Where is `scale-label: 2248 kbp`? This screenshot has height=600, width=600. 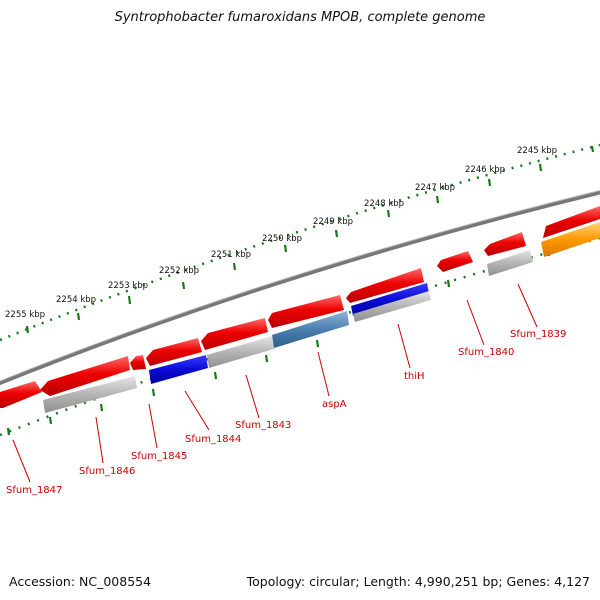 scale-label: 2248 kbp is located at coordinates (384, 204).